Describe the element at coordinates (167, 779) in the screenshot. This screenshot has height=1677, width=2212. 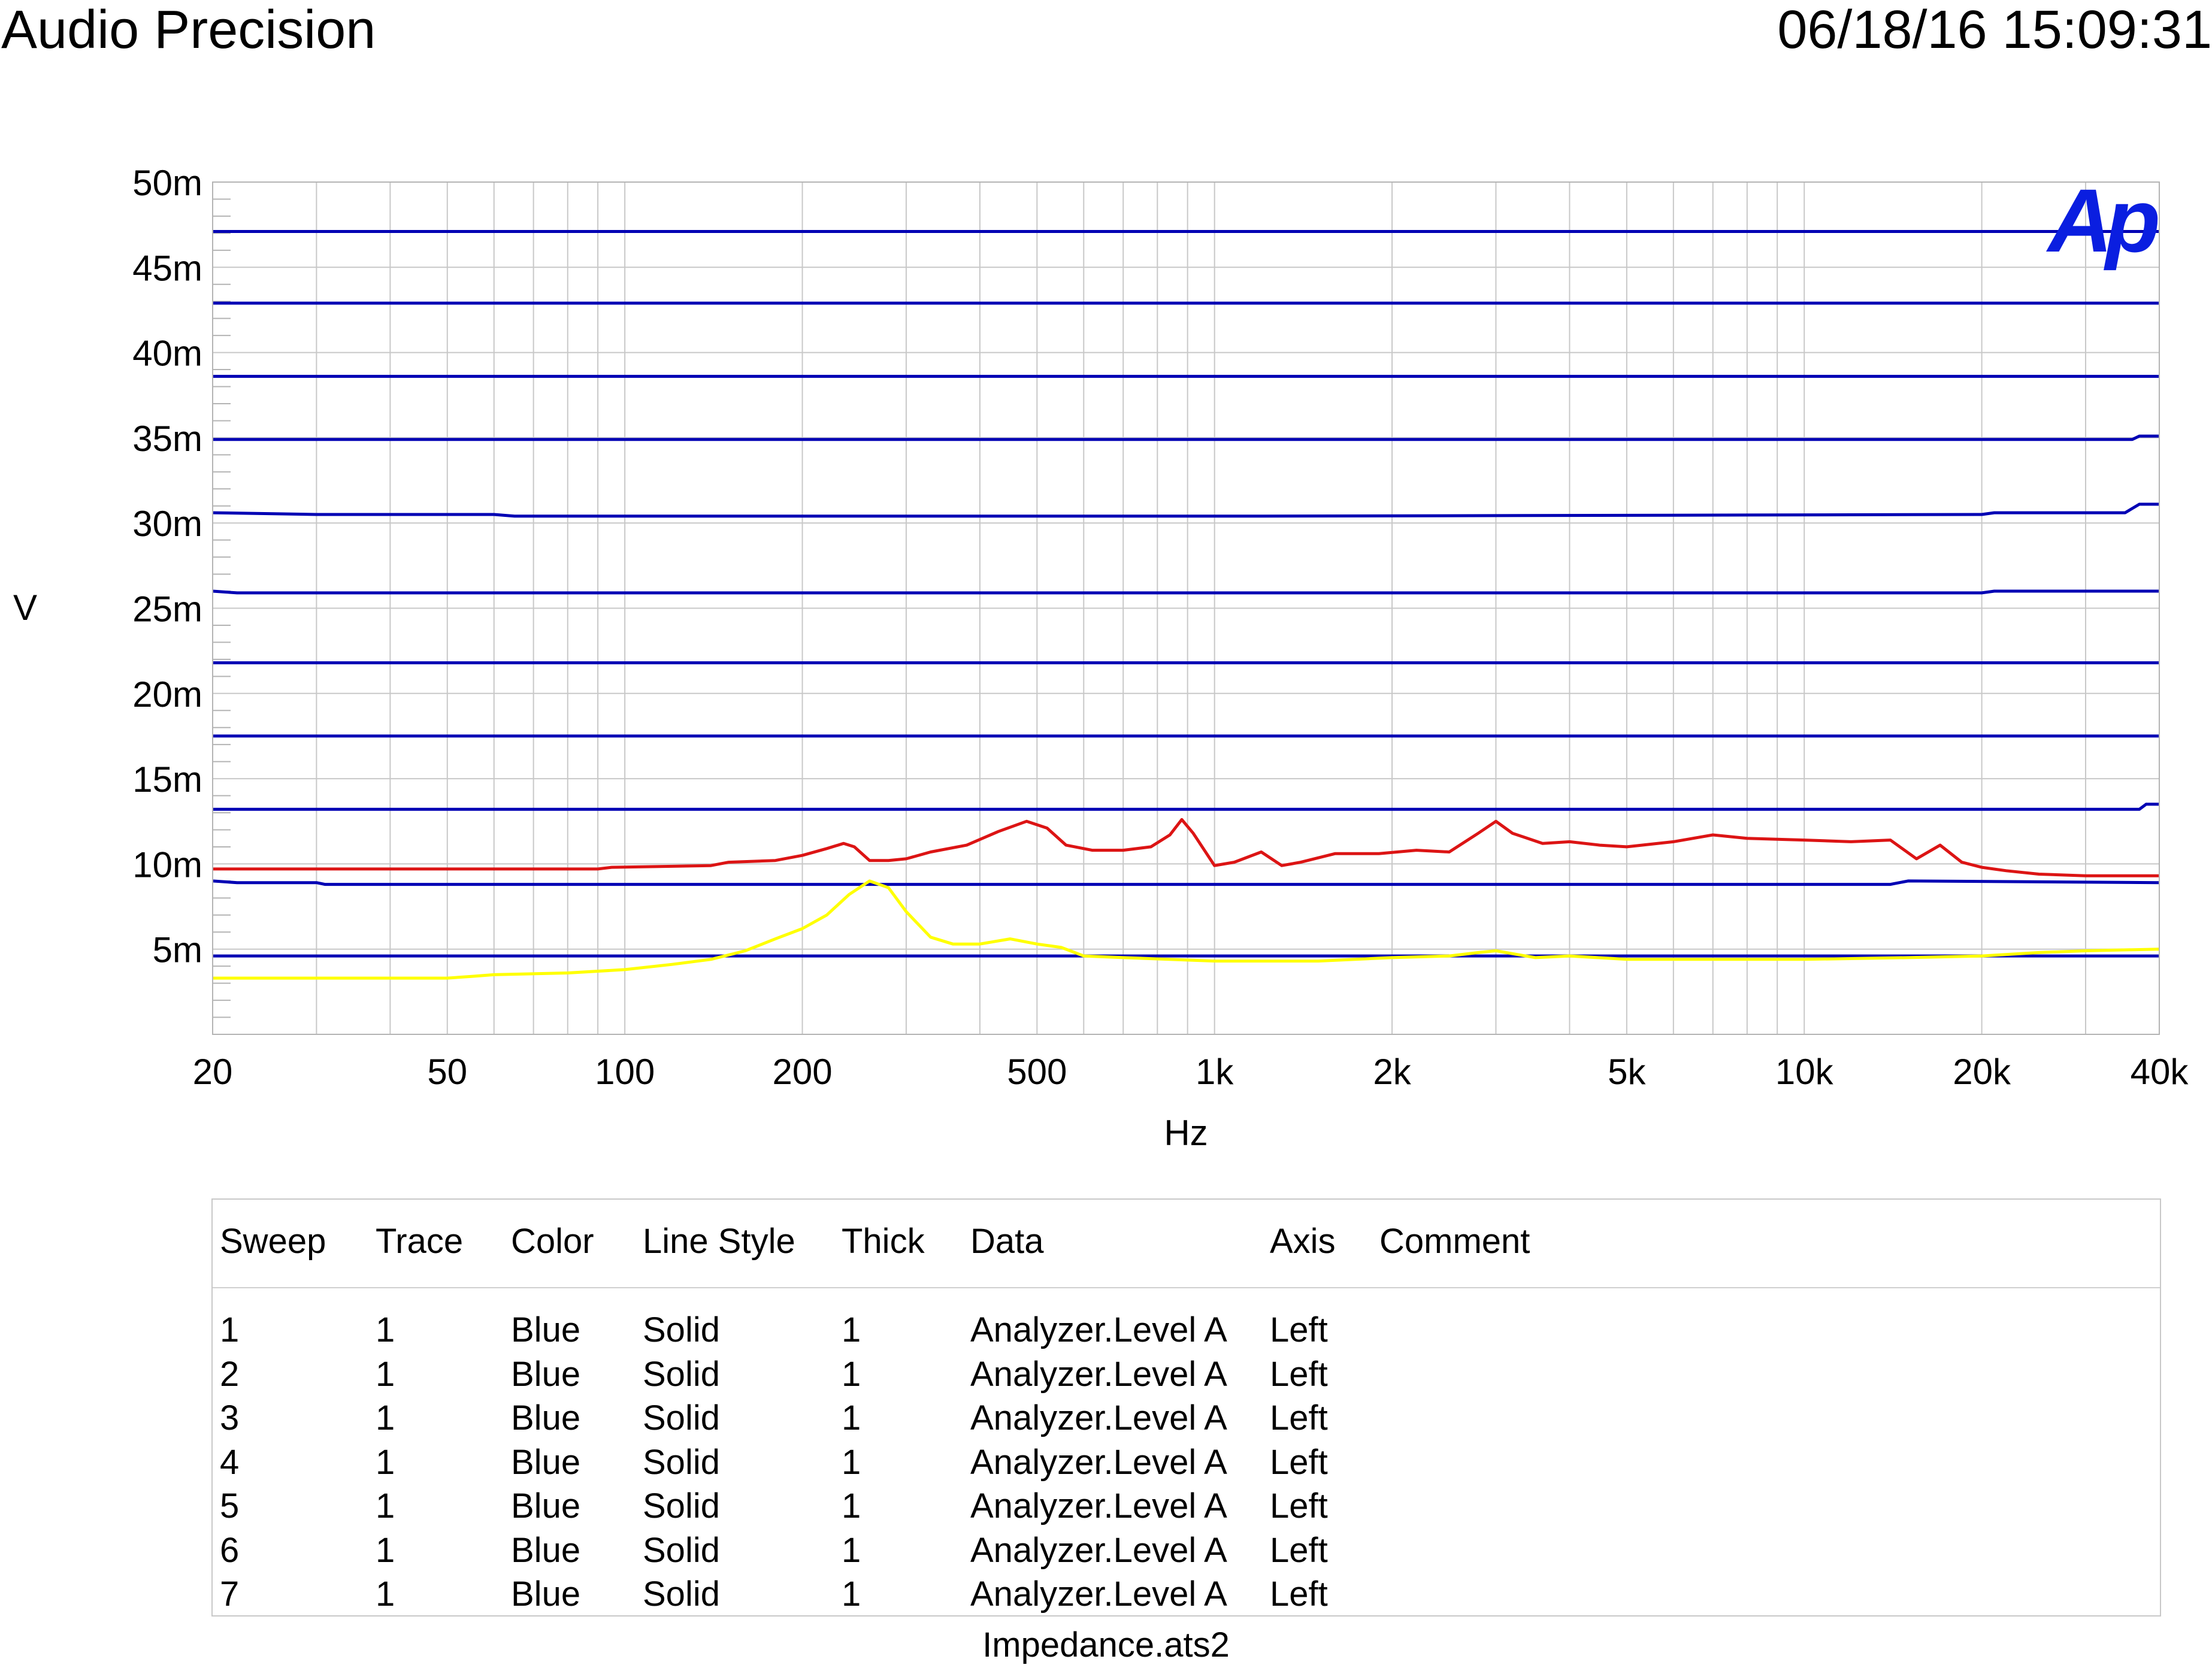
I see `y-tick-label: 15m` at that location.